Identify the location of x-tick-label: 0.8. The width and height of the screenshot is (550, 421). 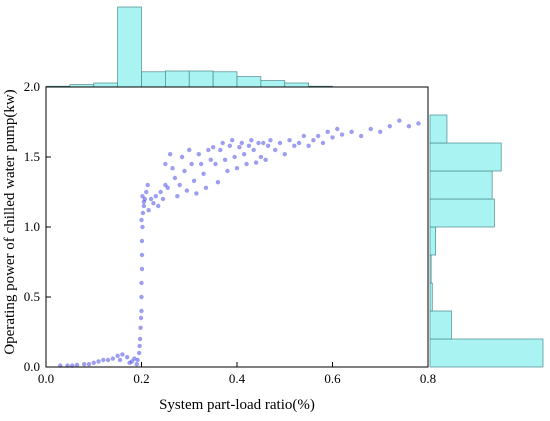
(428, 378).